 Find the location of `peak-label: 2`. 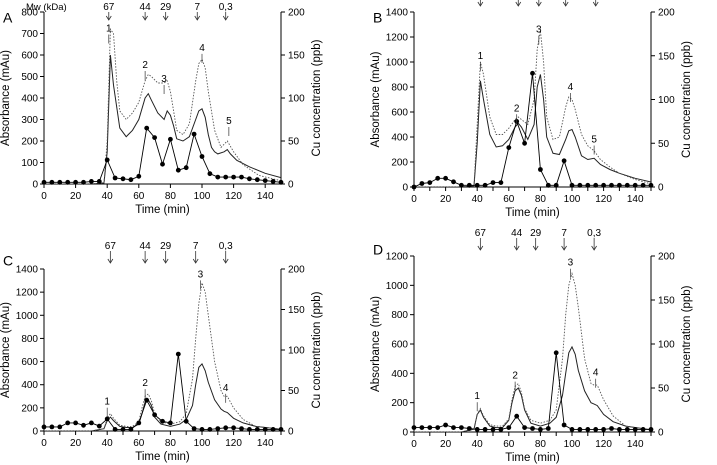

peak-label: 2 is located at coordinates (517, 108).